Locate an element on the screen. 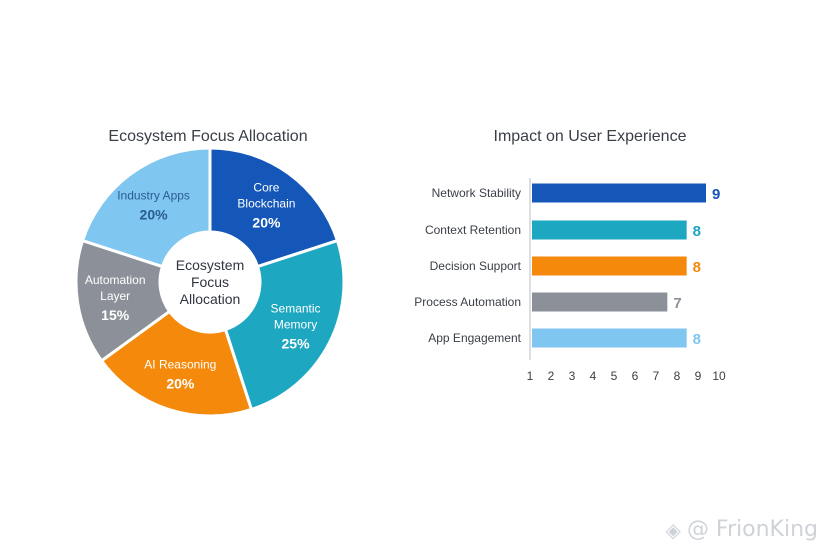 The width and height of the screenshot is (828, 552). pie-center-hole is located at coordinates (210, 282).